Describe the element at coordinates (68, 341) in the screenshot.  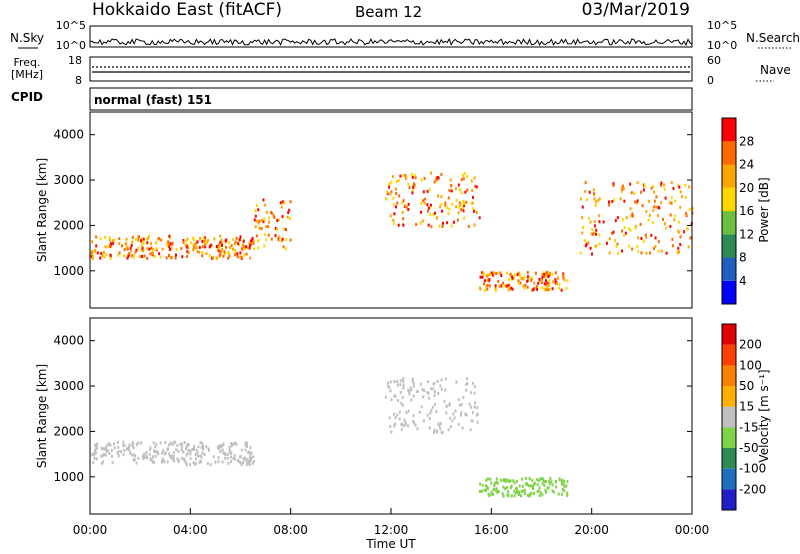
I see `y-tick-label: 4000` at that location.